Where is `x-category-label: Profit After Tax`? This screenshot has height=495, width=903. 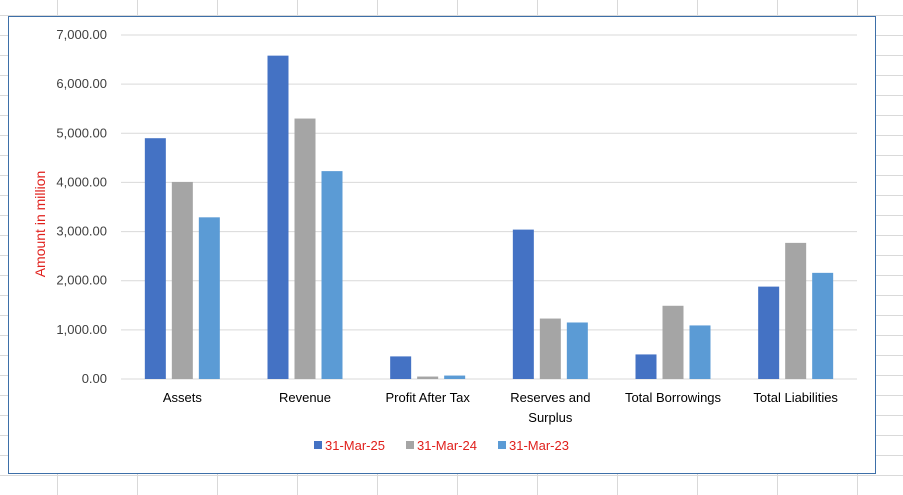
x-category-label: Profit After Tax is located at coordinates (428, 397).